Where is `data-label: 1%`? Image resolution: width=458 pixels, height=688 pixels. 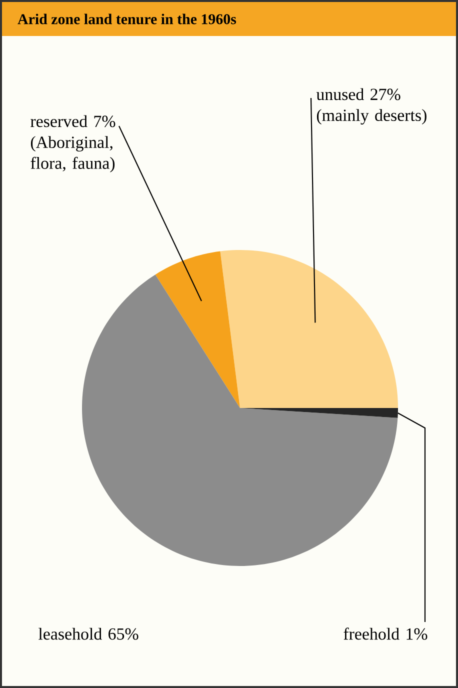 data-label: 1% is located at coordinates (417, 634).